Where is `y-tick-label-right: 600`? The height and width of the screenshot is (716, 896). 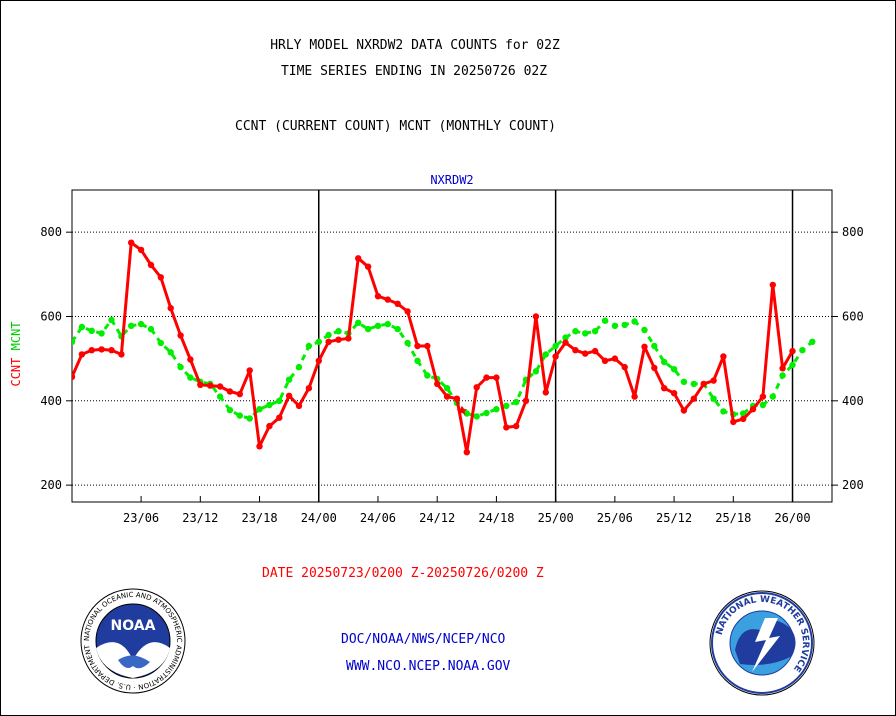
y-tick-label-right: 600 is located at coordinates (853, 316).